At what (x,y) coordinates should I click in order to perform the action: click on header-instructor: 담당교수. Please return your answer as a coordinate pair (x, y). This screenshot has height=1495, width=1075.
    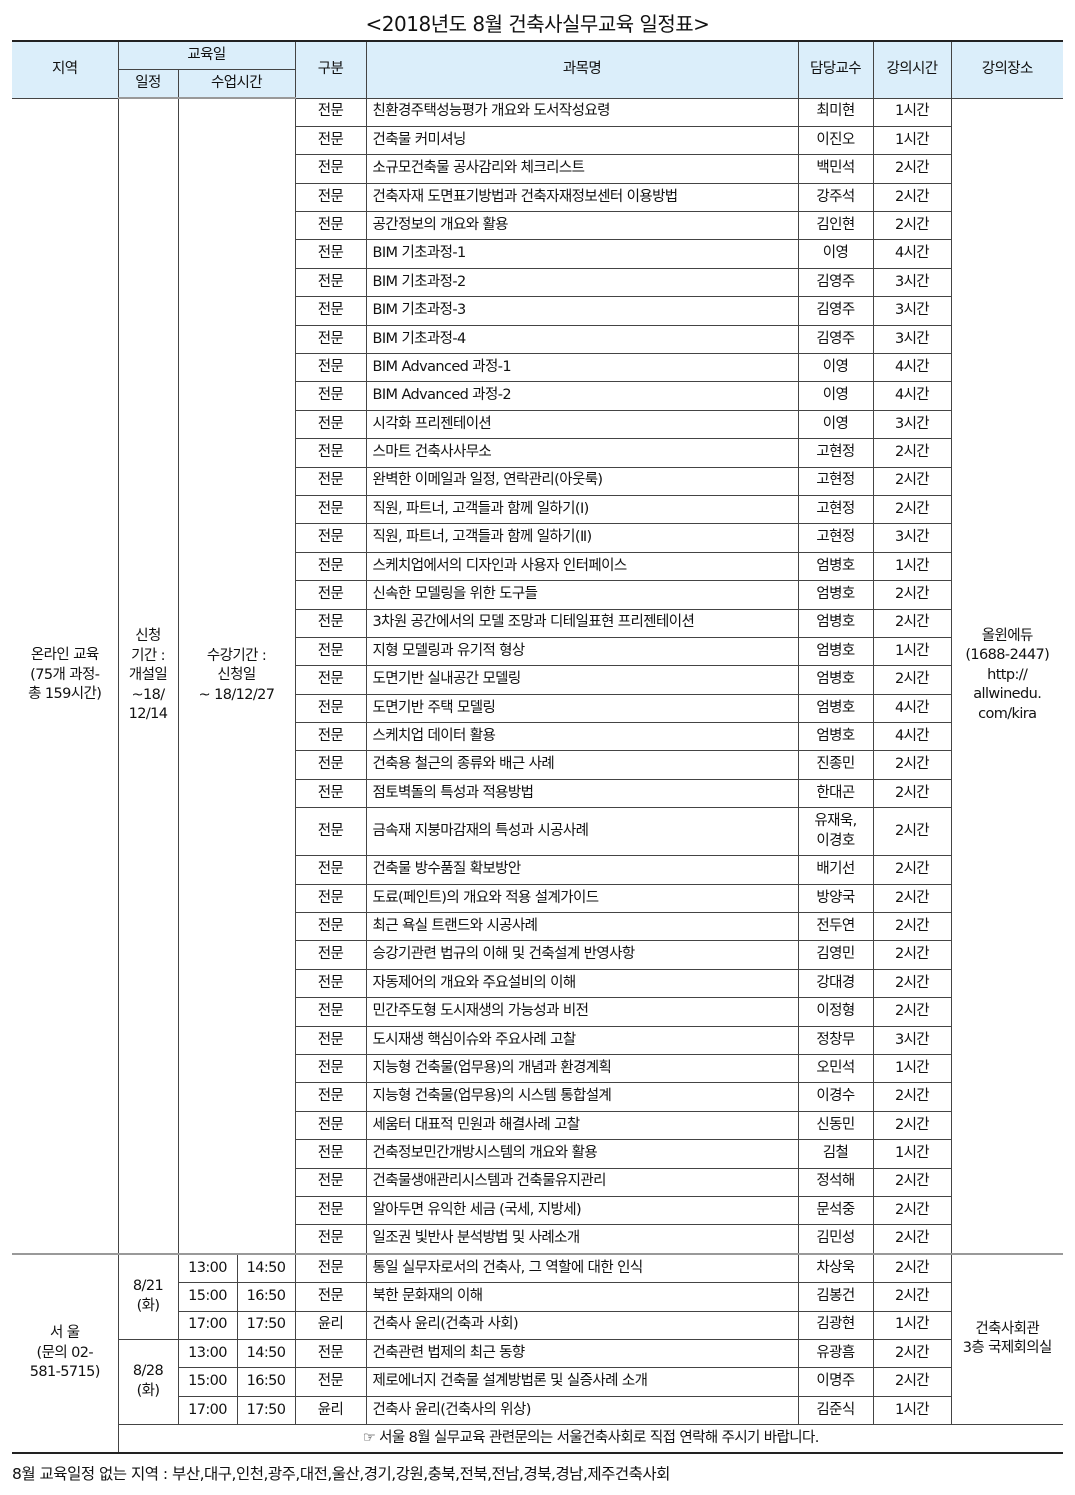
    Looking at the image, I should click on (835, 69).